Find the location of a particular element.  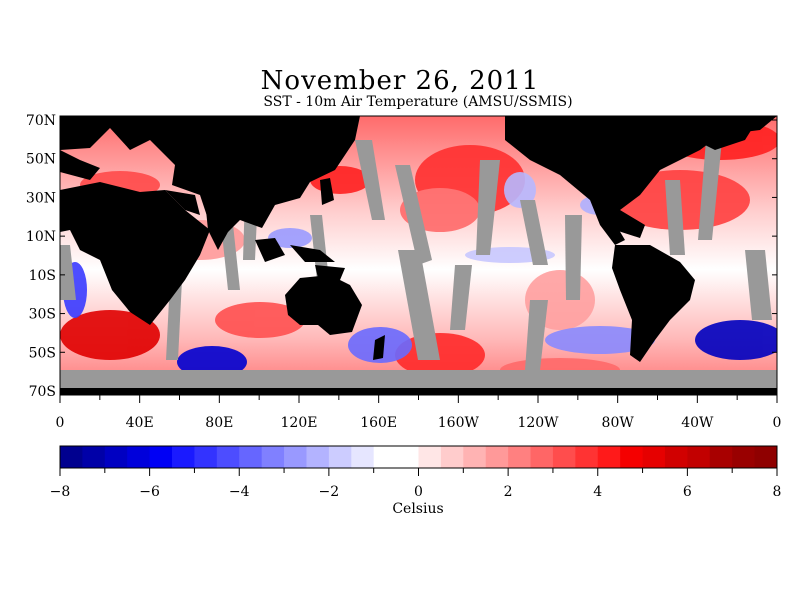

colorbar-unit-label: Celsius is located at coordinates (418, 509).